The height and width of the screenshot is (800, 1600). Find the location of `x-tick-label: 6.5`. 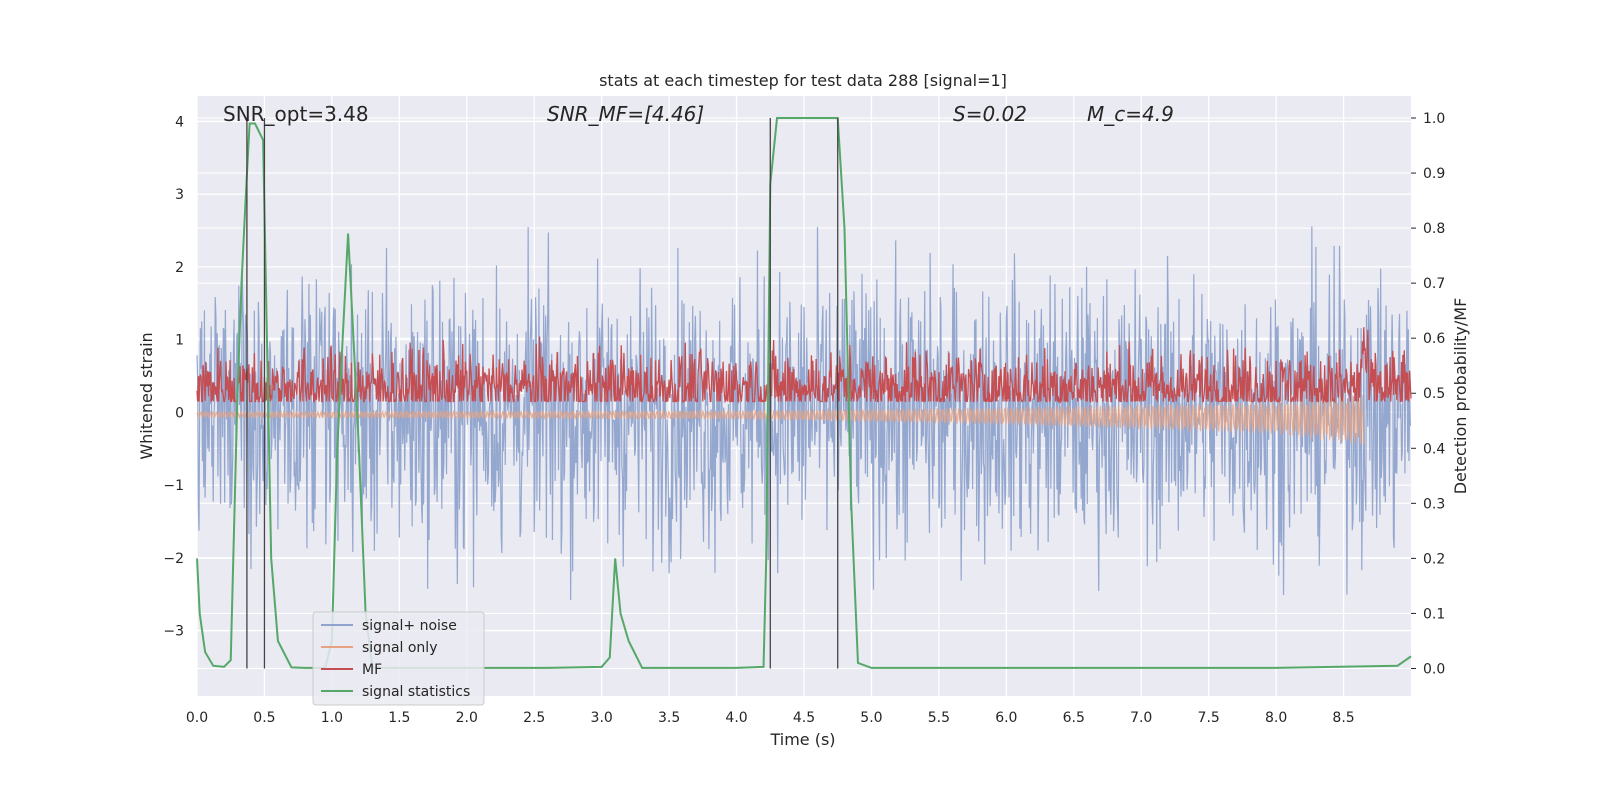

x-tick-label: 6.5 is located at coordinates (1074, 718).